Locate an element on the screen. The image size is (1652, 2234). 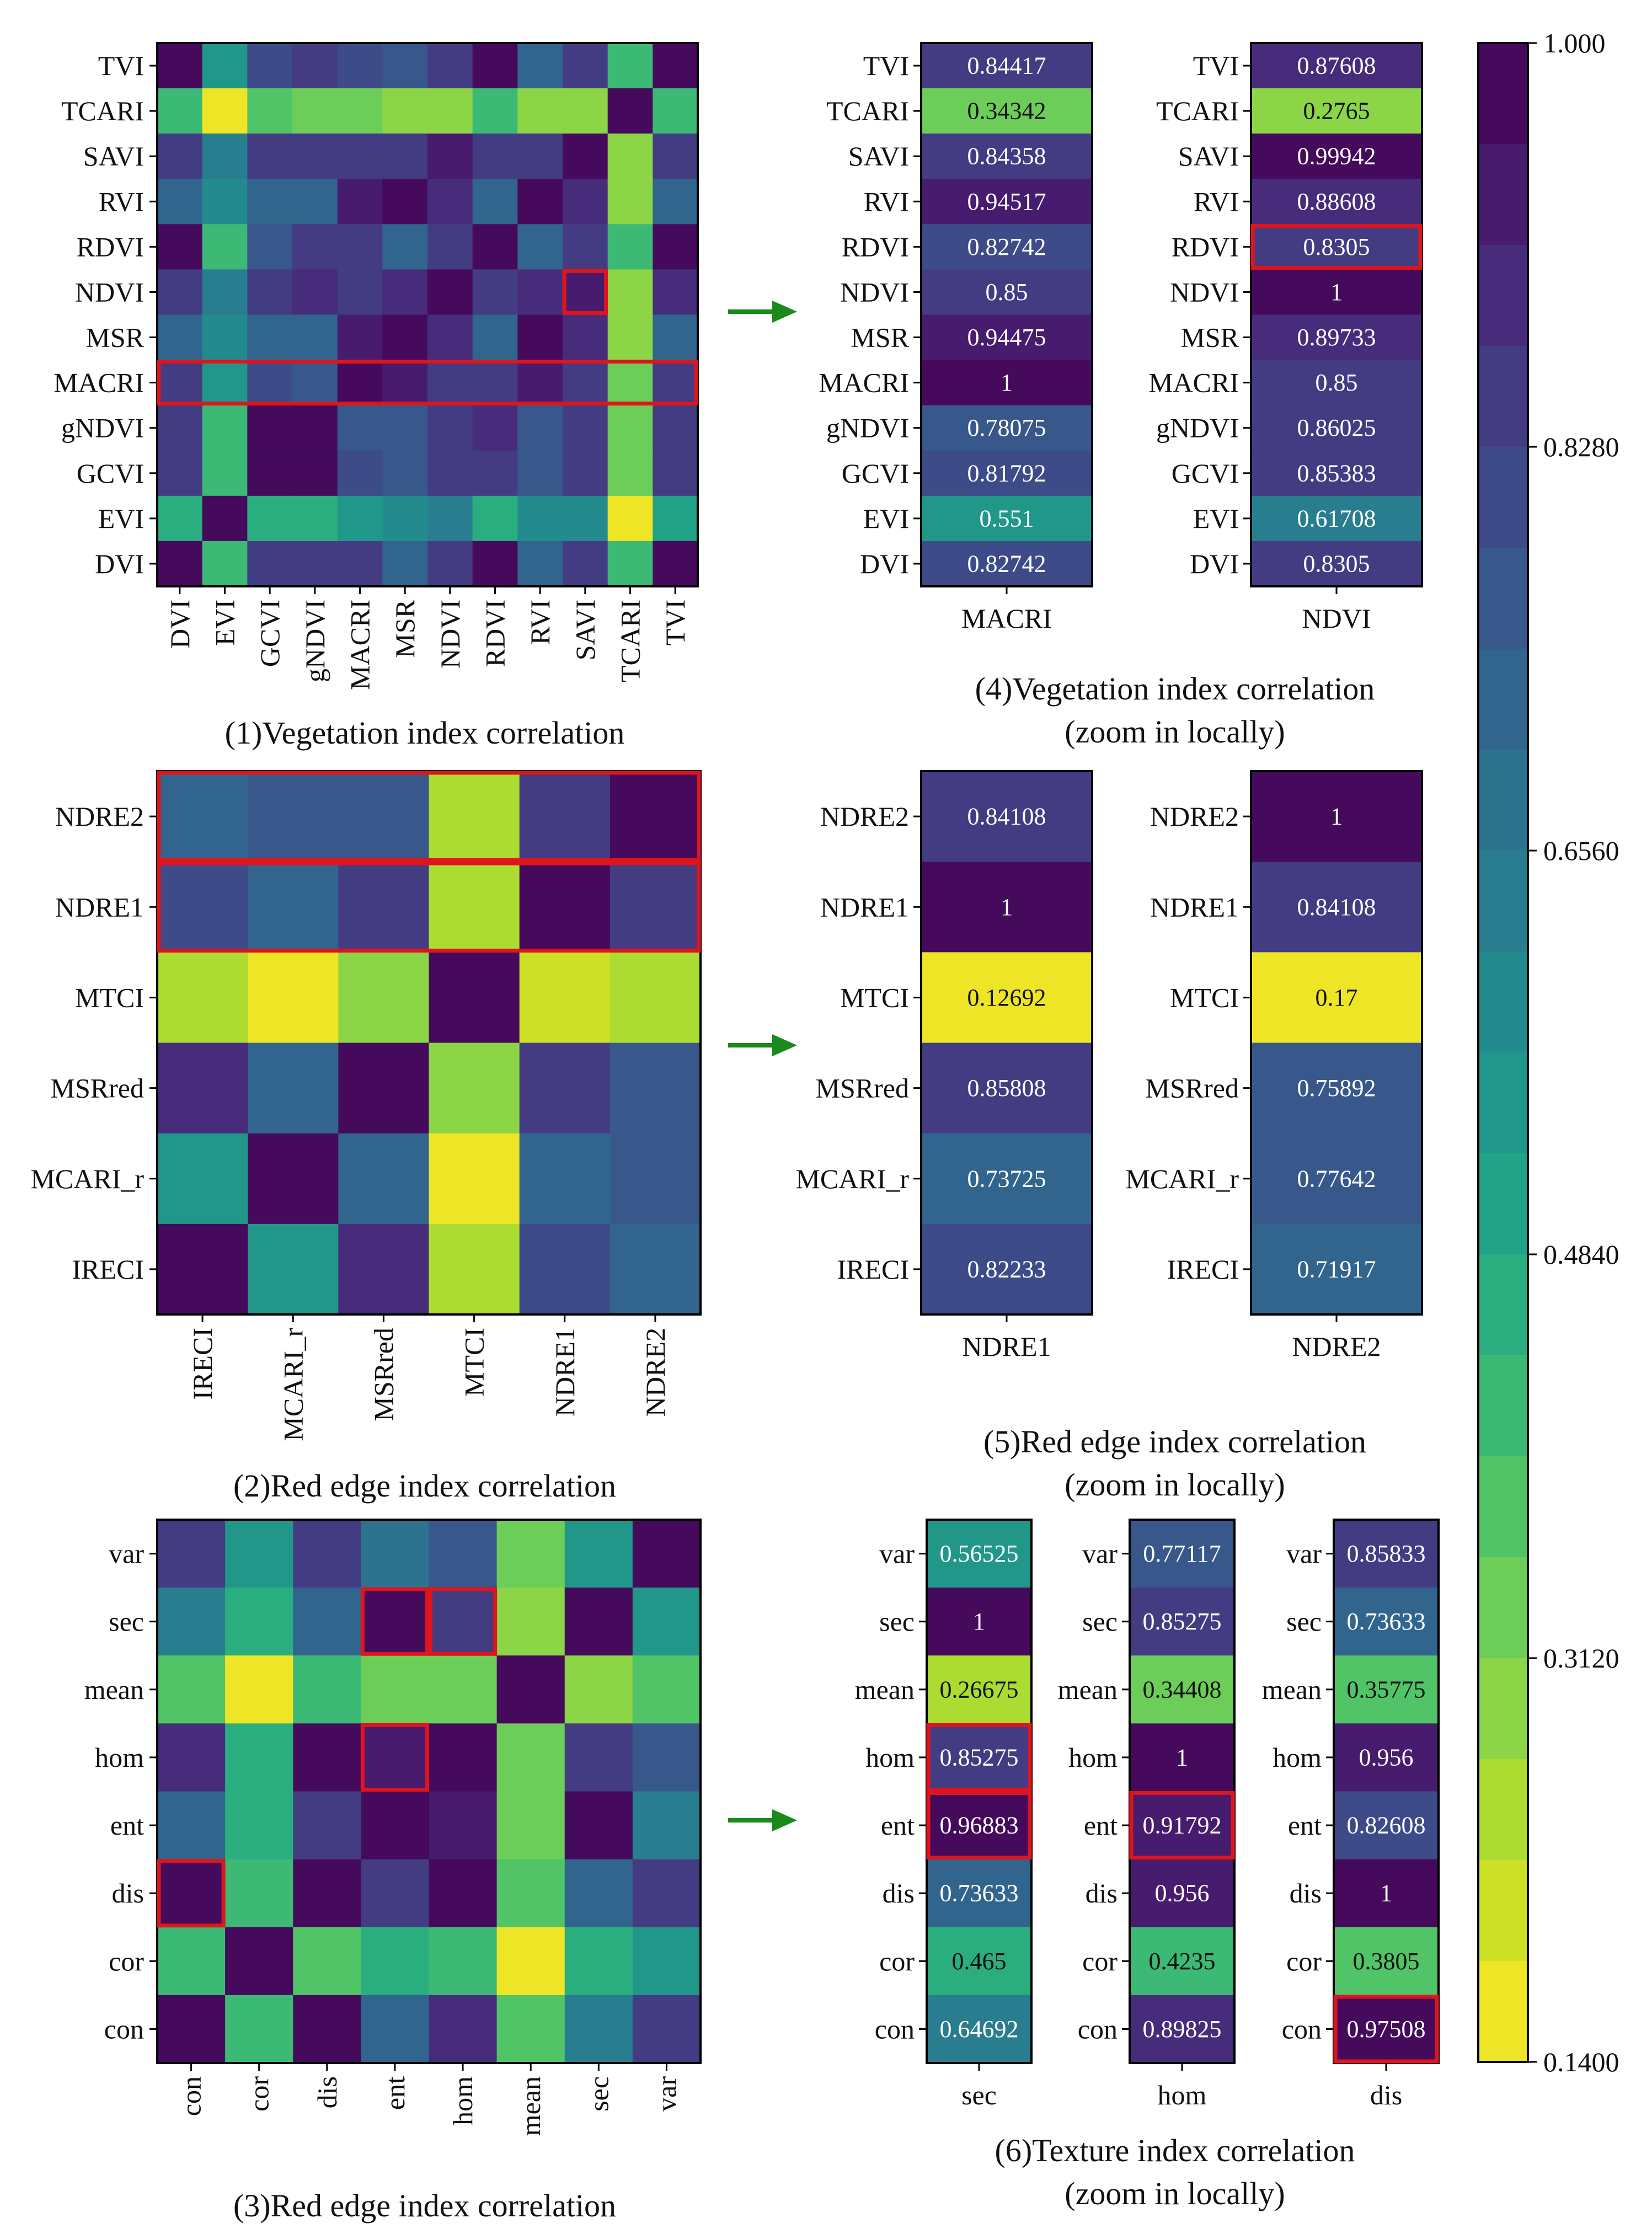
highlight-row-box is located at coordinates (427, 383).